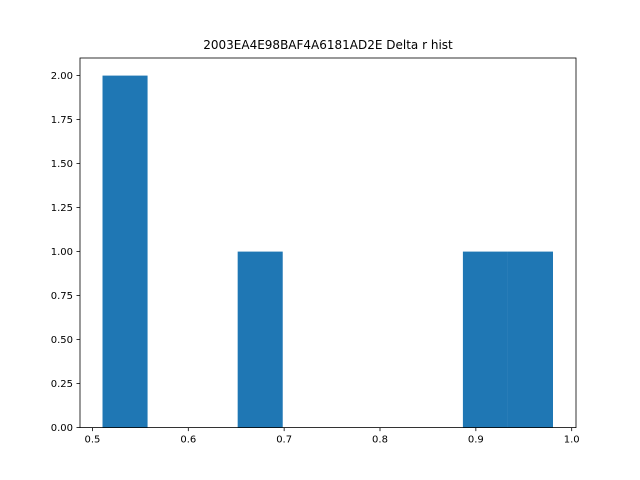 The height and width of the screenshot is (480, 640). Describe the element at coordinates (62, 120) in the screenshot. I see `y-tick-label-7: 1.75` at that location.